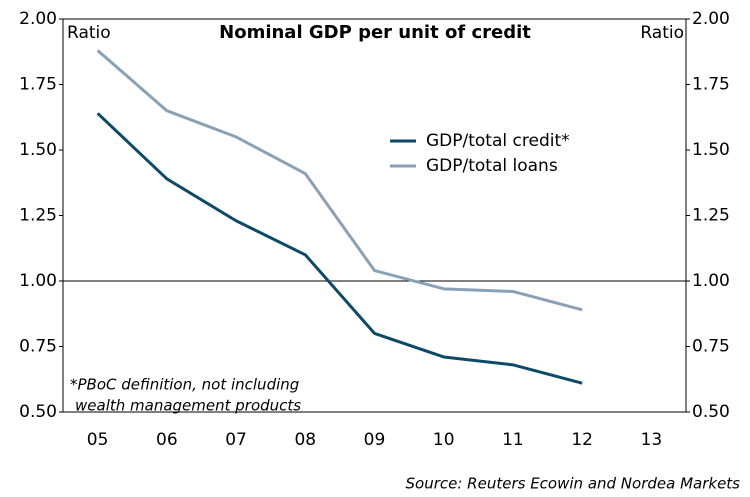 The height and width of the screenshot is (497, 750). I want to click on y2-tick-label: 0.75, so click(711, 347).